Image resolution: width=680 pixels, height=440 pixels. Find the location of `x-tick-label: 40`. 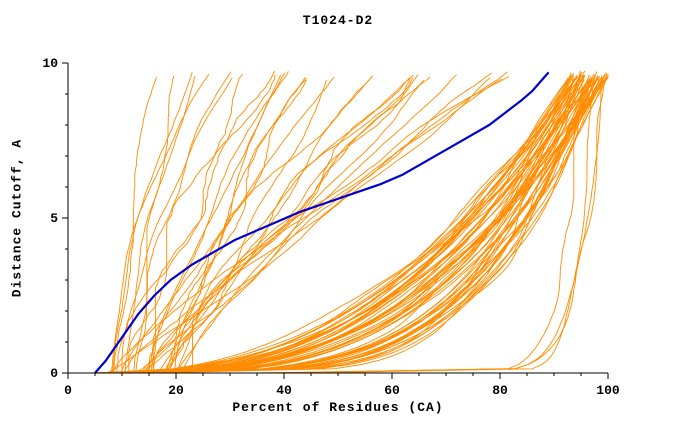

x-tick-label: 40 is located at coordinates (284, 390).